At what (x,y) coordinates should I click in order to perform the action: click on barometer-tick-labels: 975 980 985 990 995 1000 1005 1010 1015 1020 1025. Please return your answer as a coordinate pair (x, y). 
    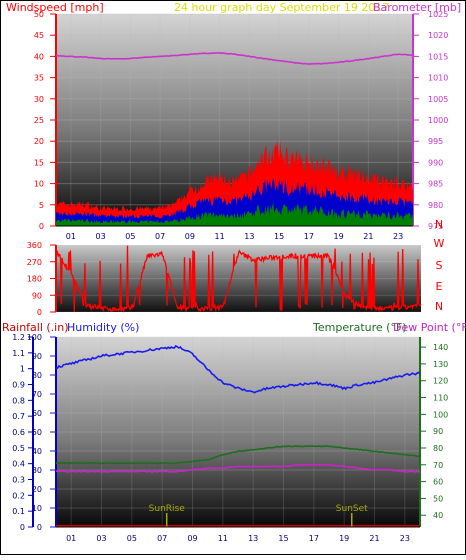
    Looking at the image, I should click on (430, 120).